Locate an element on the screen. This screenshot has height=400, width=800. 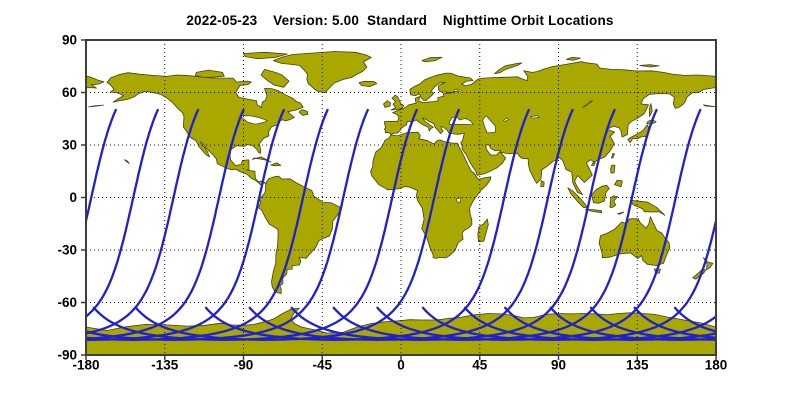
x-tick-label: 135 is located at coordinates (637, 365).